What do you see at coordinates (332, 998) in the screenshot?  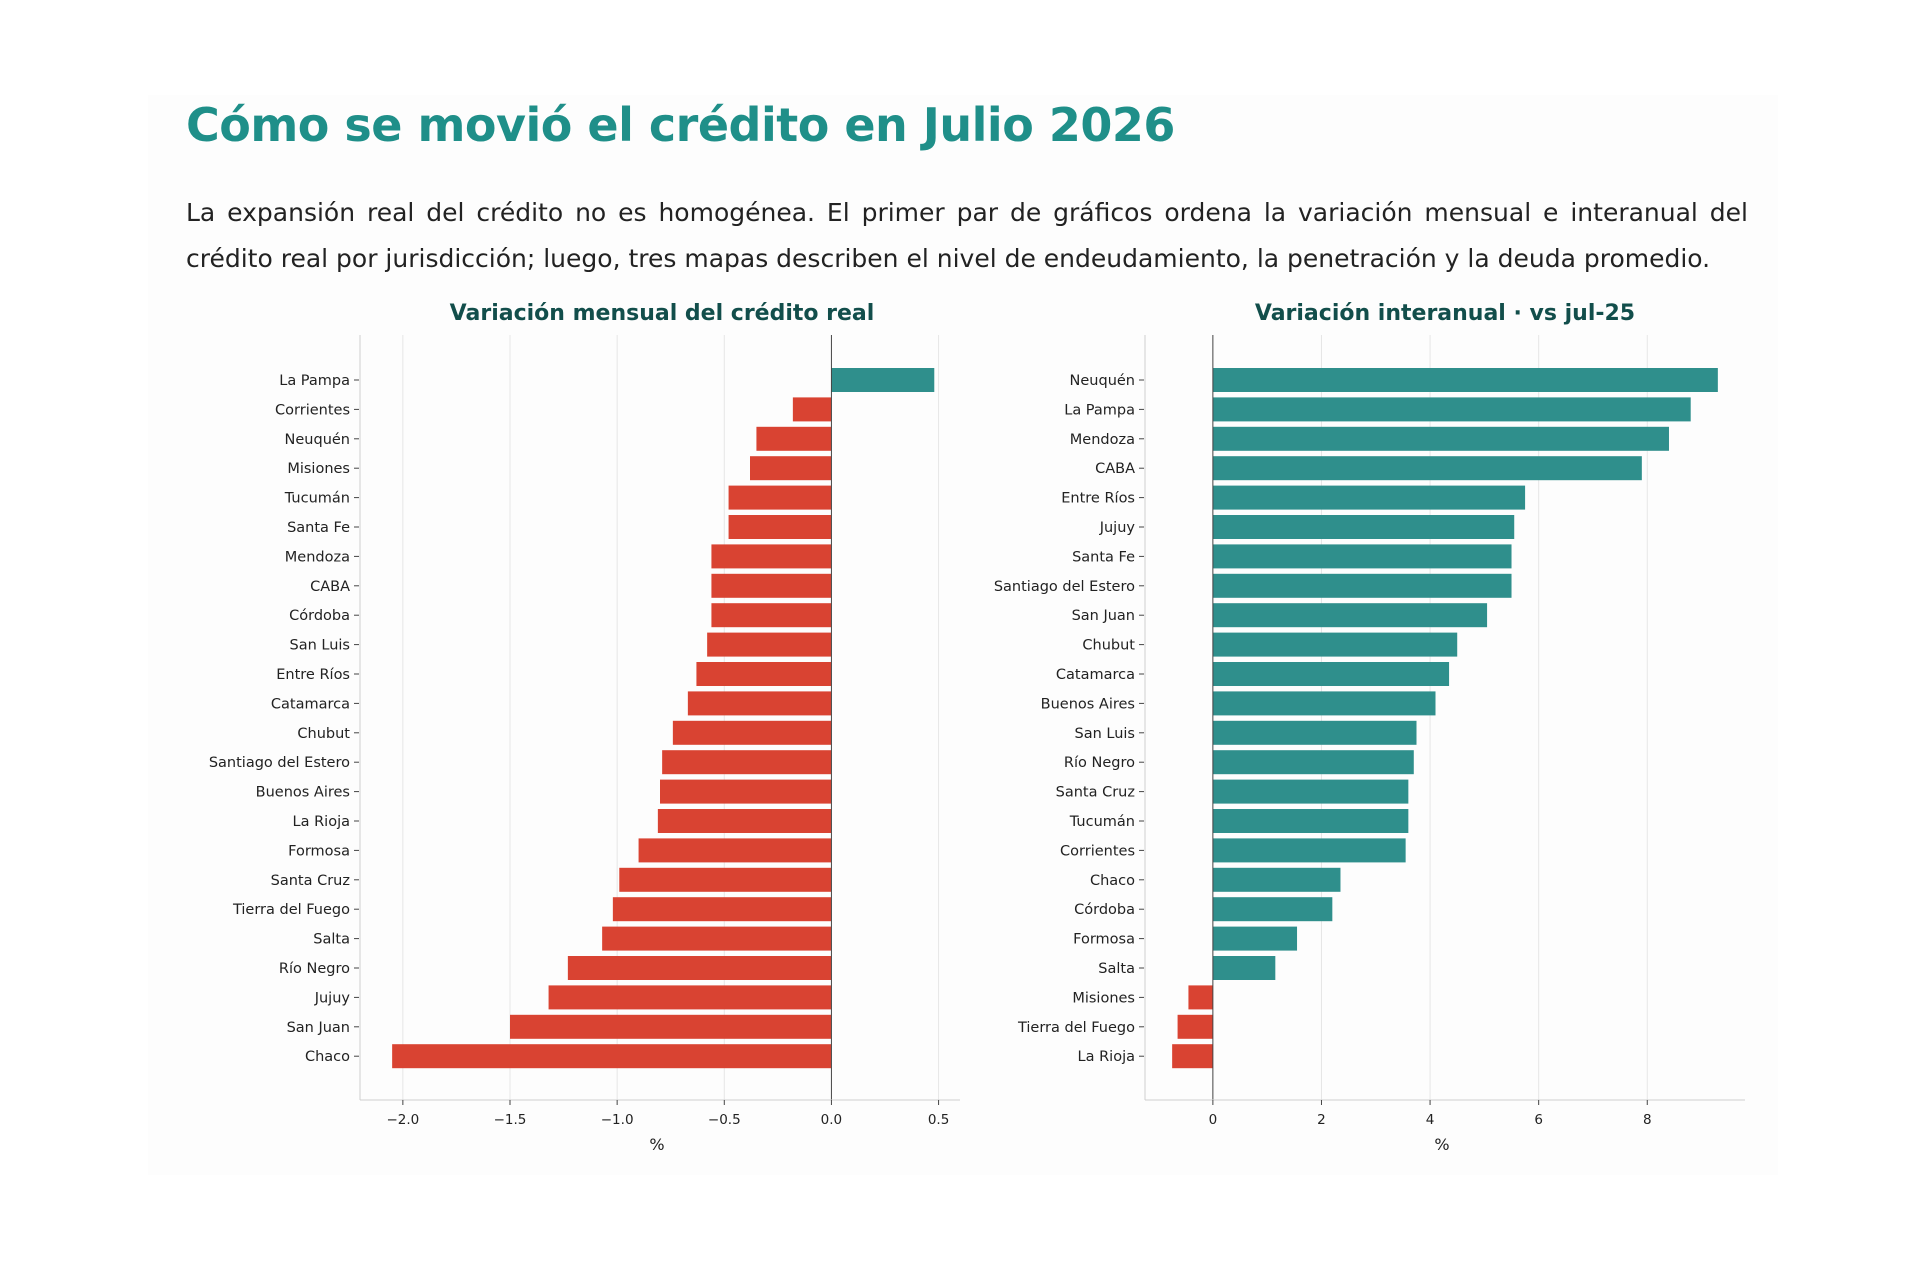 I see `monthly-category-label: Jujuy` at bounding box center [332, 998].